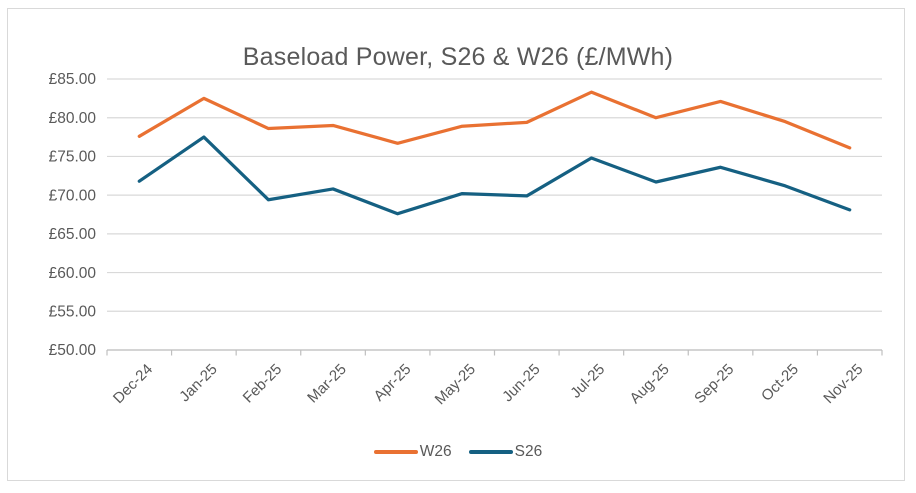 The width and height of the screenshot is (916, 493). Describe the element at coordinates (73, 79) in the screenshot. I see `y-axis-tick-label: £85.00` at that location.